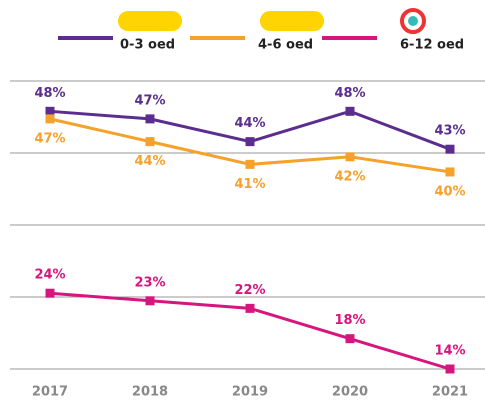 The height and width of the screenshot is (403, 485). Describe the element at coordinates (449, 131) in the screenshot. I see `data-label: 43%` at that location.